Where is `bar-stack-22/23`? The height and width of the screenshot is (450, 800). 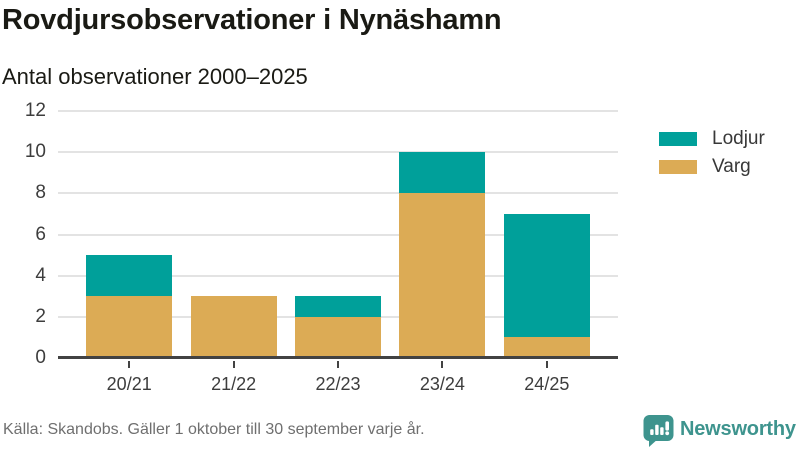
bar-stack-22/23 is located at coordinates (338, 327).